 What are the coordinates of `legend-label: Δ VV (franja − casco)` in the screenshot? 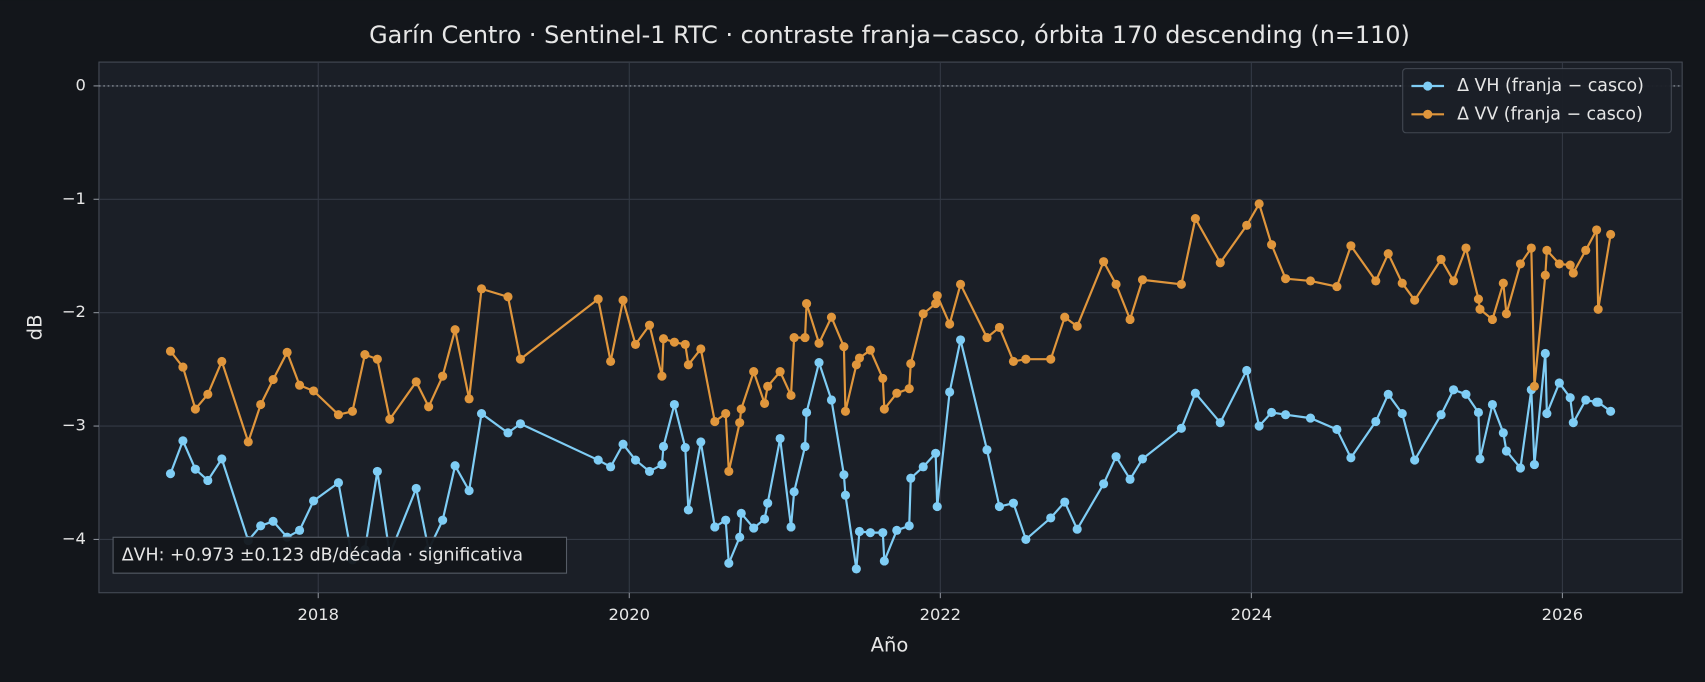 It's located at (1550, 114).